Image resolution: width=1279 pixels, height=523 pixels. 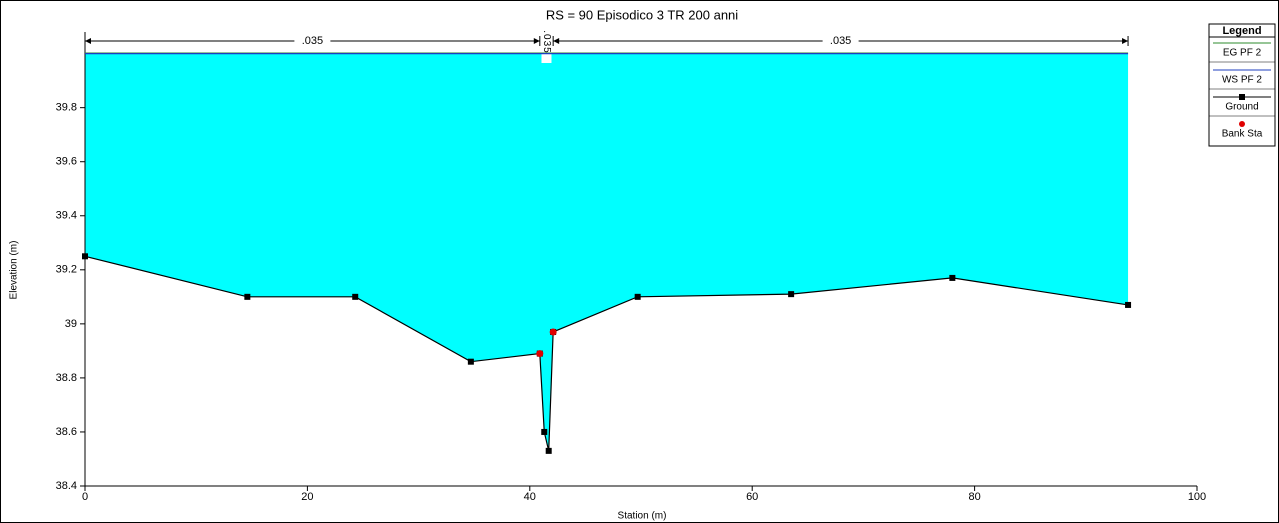 I want to click on legend: Legend EG PF 2 WS PF 2 Ground Bank Sta, so click(x=1242, y=85).